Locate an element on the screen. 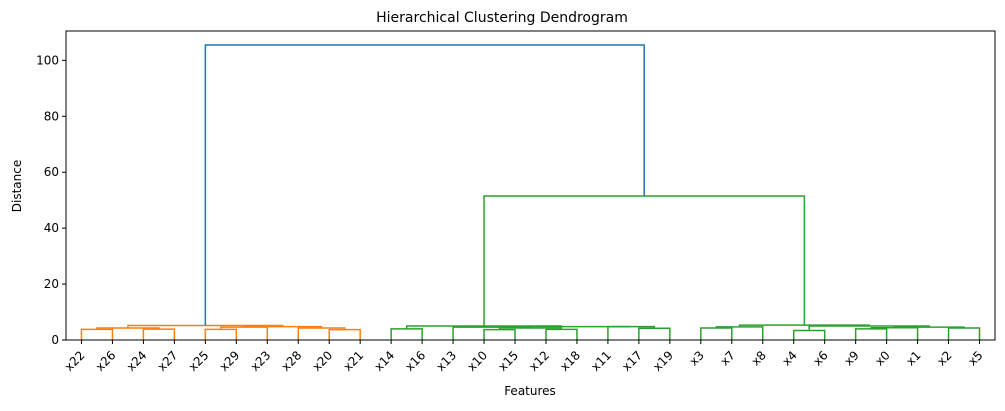 The height and width of the screenshot is (411, 1005). y-tick-label: 0 is located at coordinates (55, 340).